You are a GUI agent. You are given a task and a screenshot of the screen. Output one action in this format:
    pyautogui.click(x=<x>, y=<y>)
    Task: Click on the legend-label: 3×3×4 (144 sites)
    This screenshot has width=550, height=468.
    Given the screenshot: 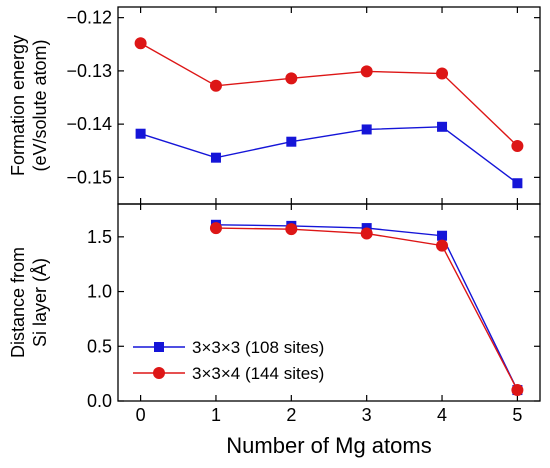 What is the action you would take?
    pyautogui.click(x=258, y=373)
    